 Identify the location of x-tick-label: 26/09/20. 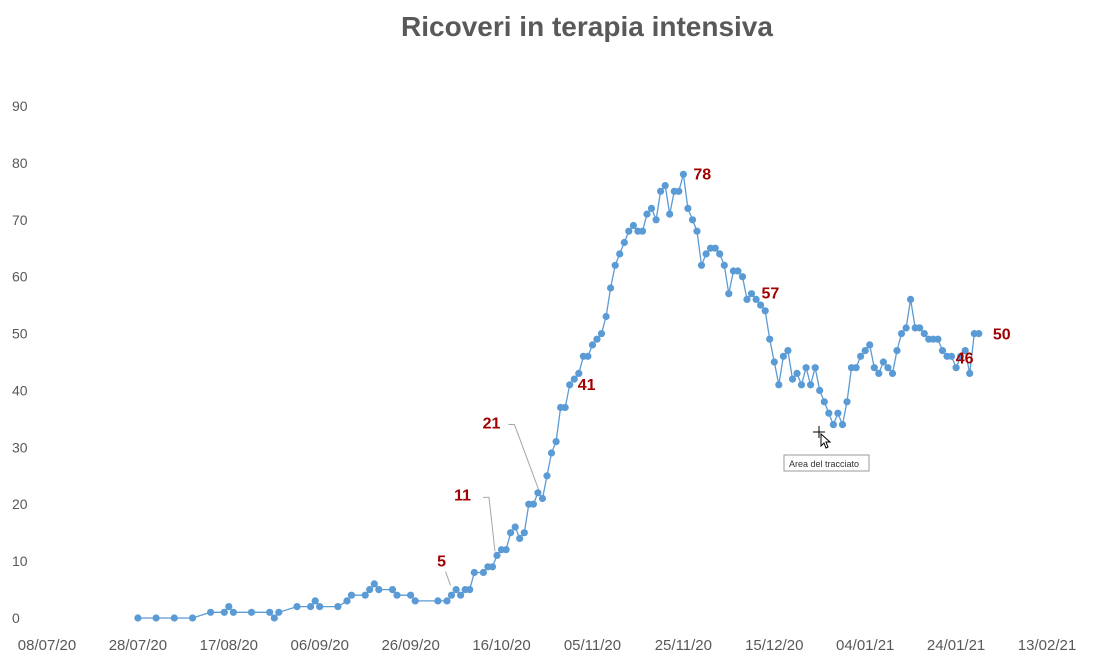
(410, 645).